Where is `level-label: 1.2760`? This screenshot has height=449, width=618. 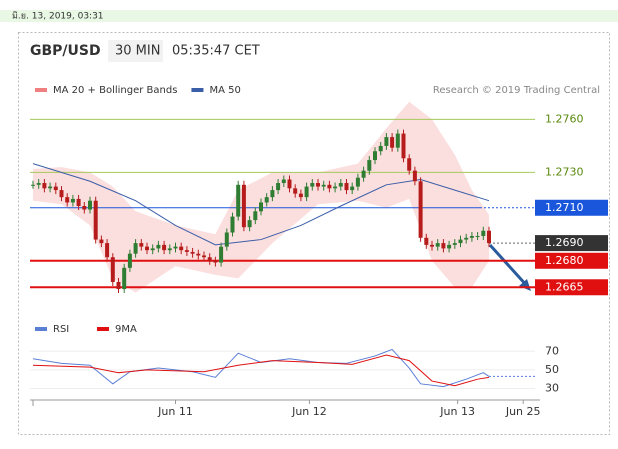 level-label: 1.2760 is located at coordinates (564, 118).